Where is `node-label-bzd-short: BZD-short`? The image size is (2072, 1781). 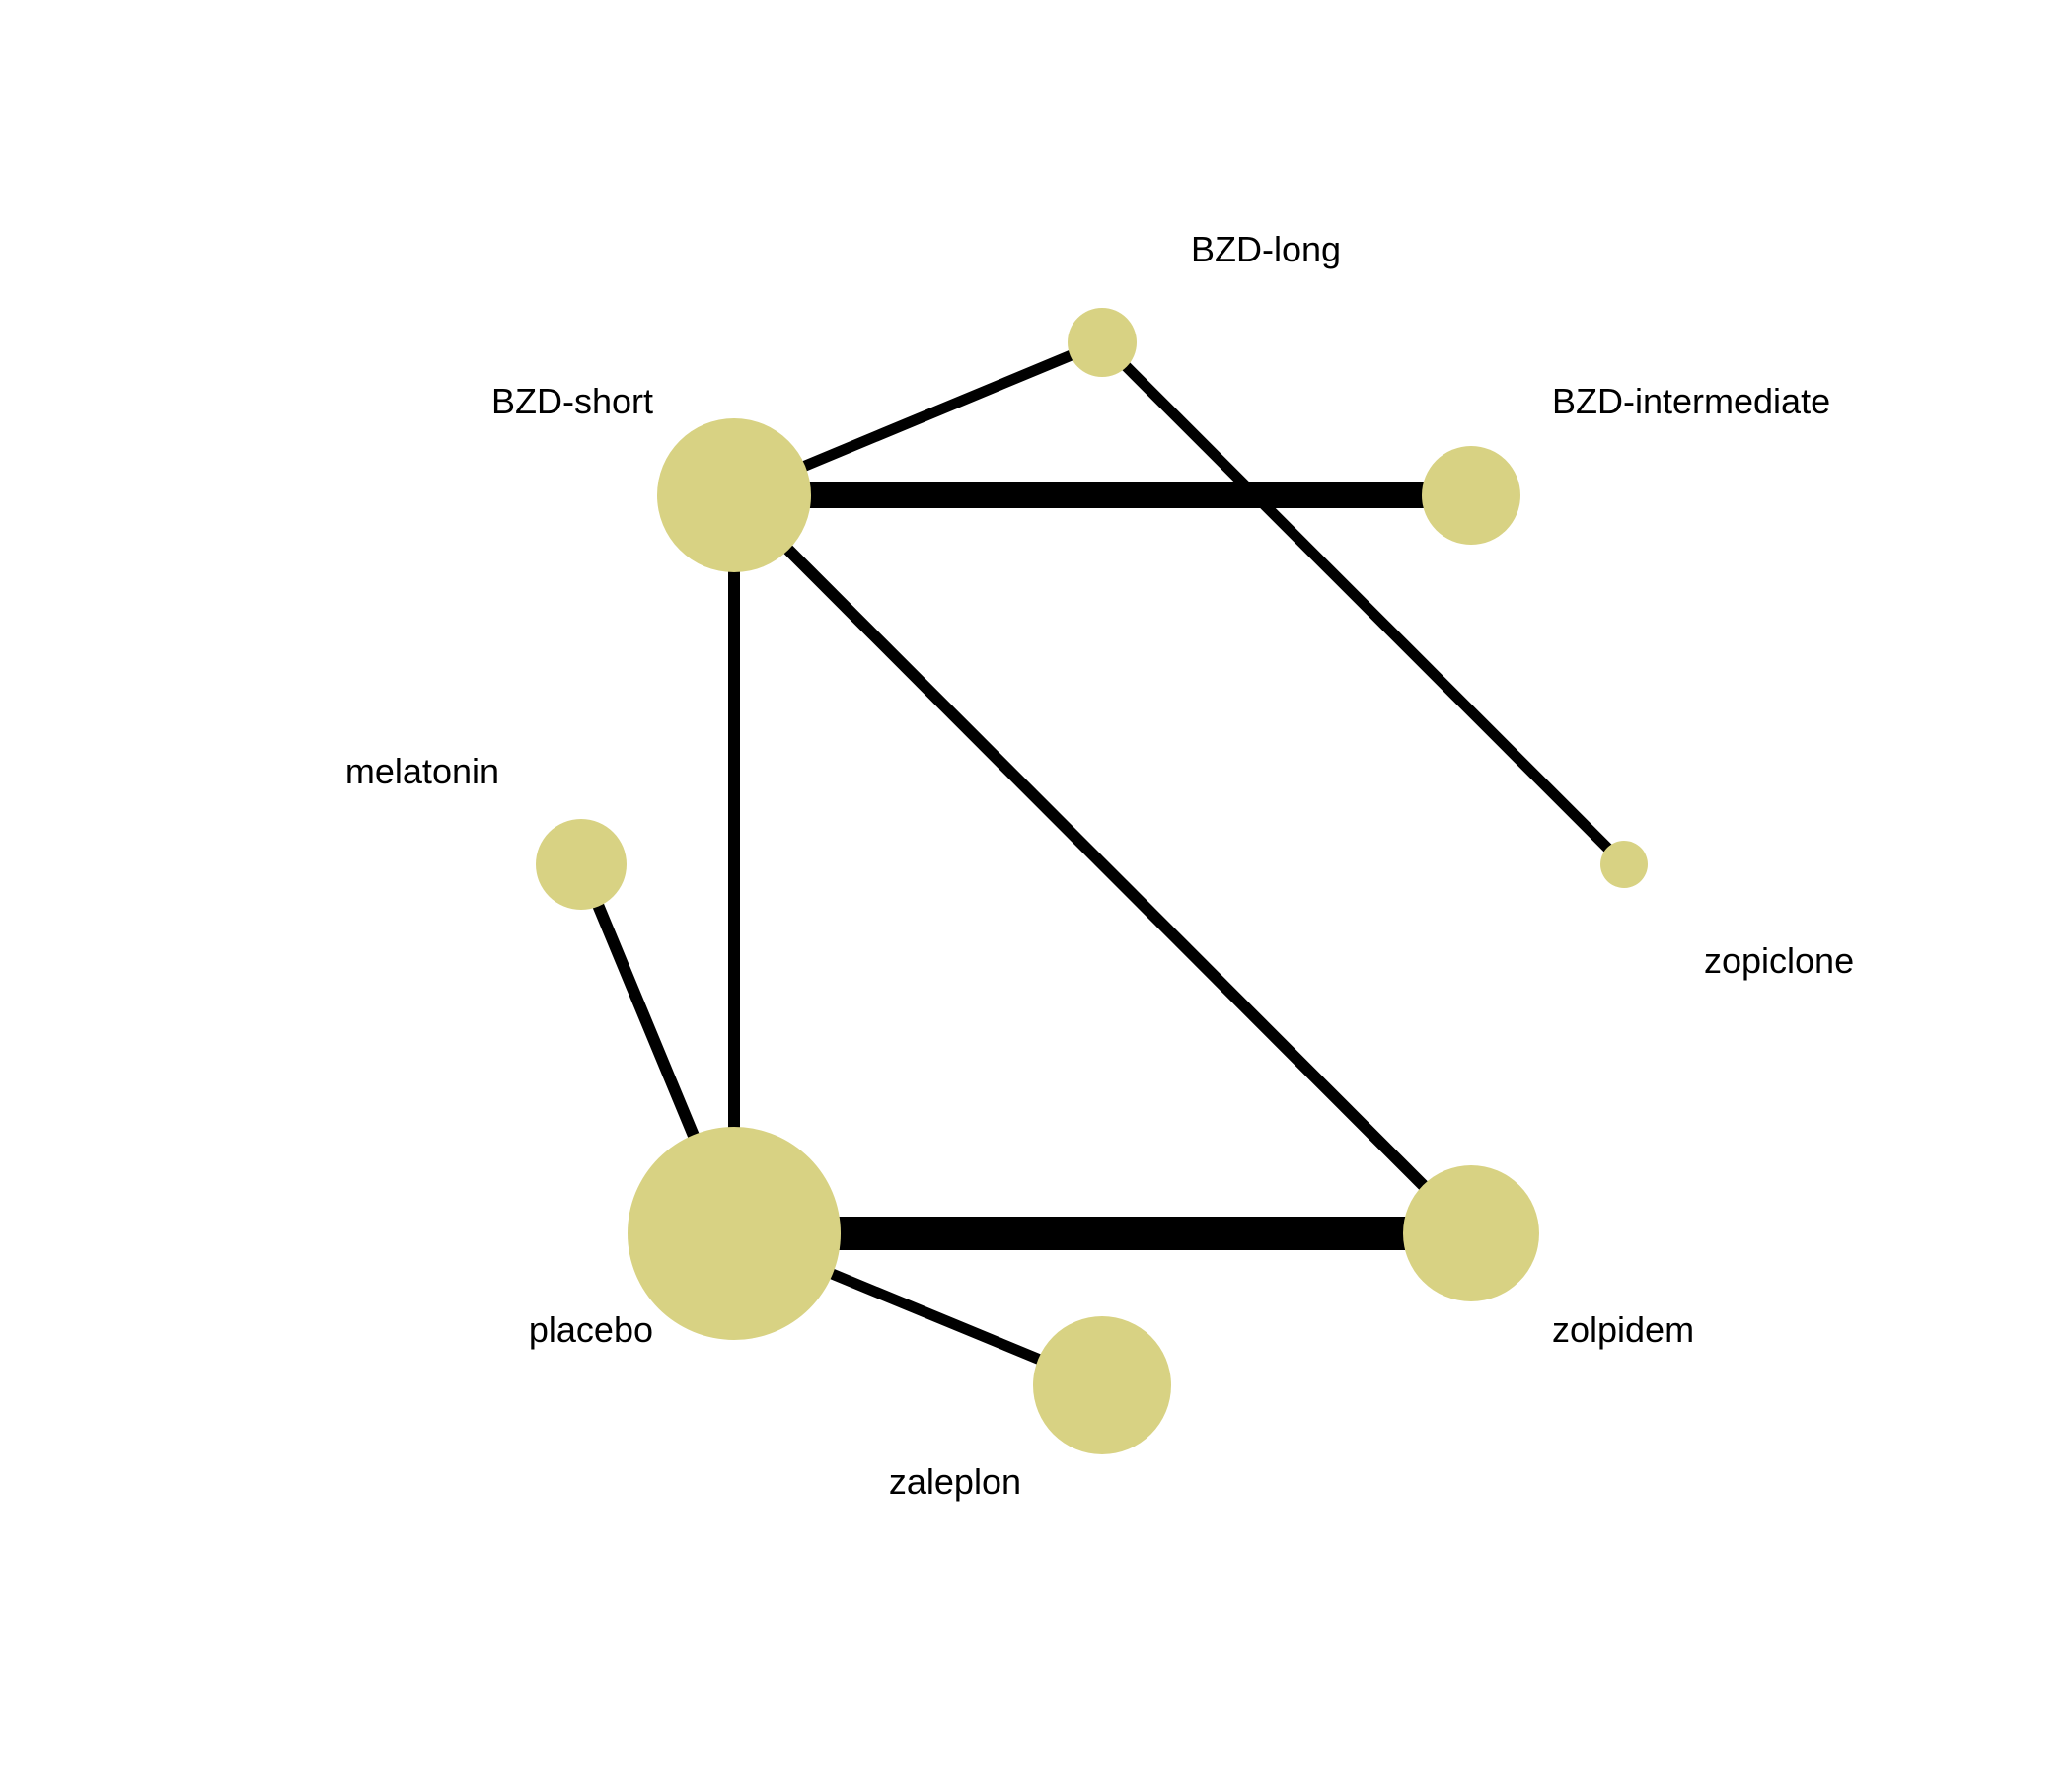 node-label-bzd-short: BZD-short is located at coordinates (572, 401).